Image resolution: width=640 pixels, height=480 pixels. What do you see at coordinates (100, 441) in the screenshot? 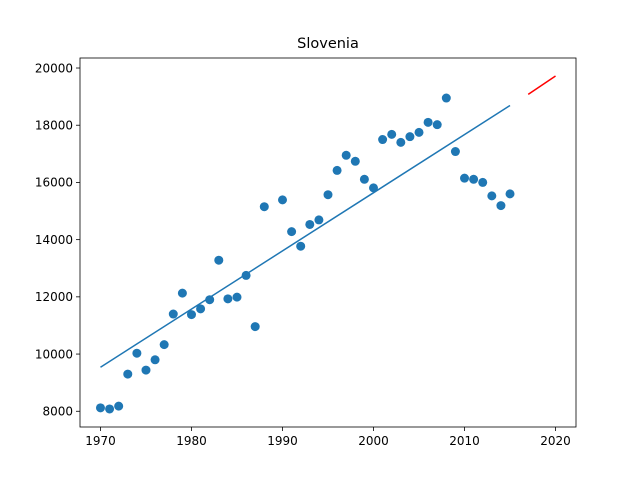
I see `x-tick-label: 1970` at bounding box center [100, 441].